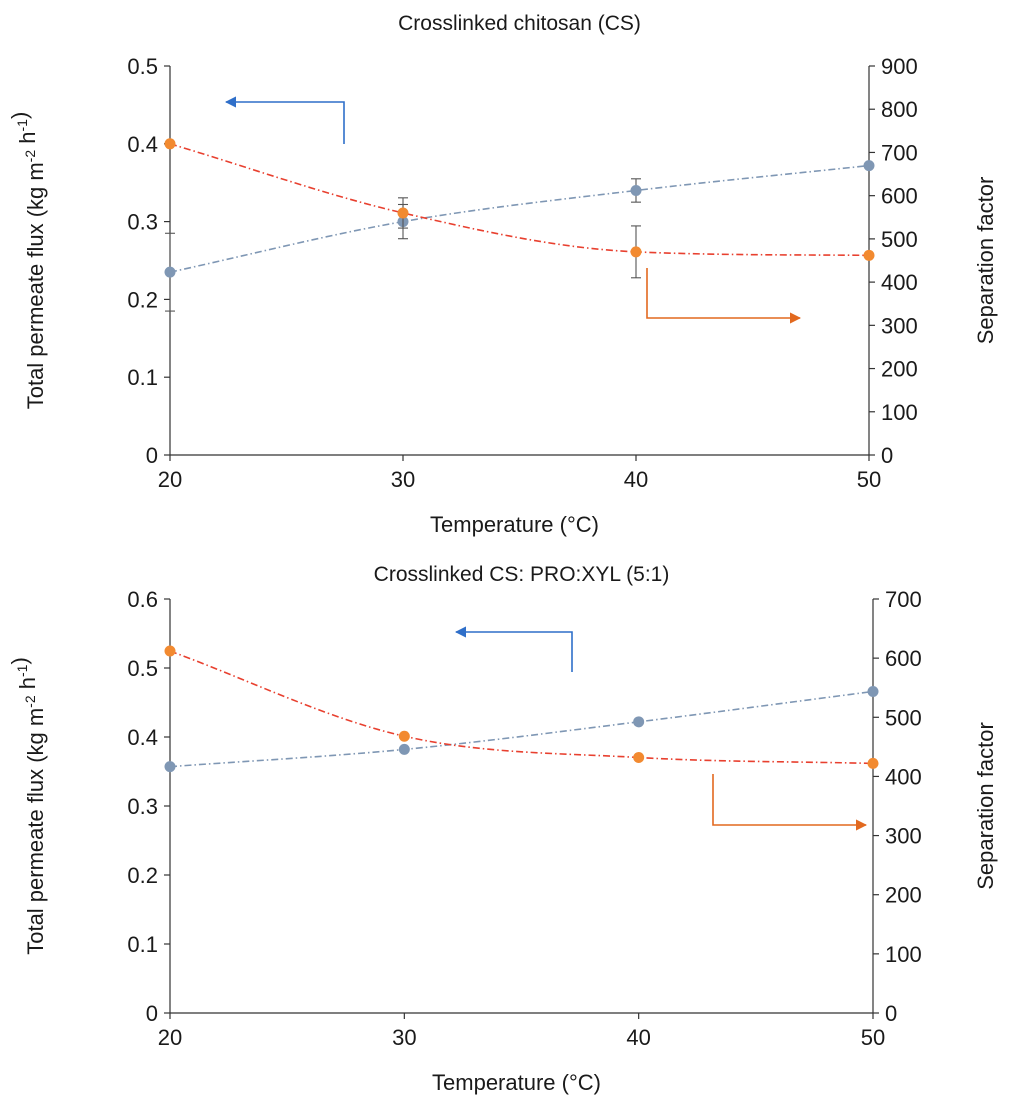 This screenshot has width=1013, height=1101. I want to click on chart-title: Crosslinked CS: PRO:XYL (5:1), so click(522, 574).